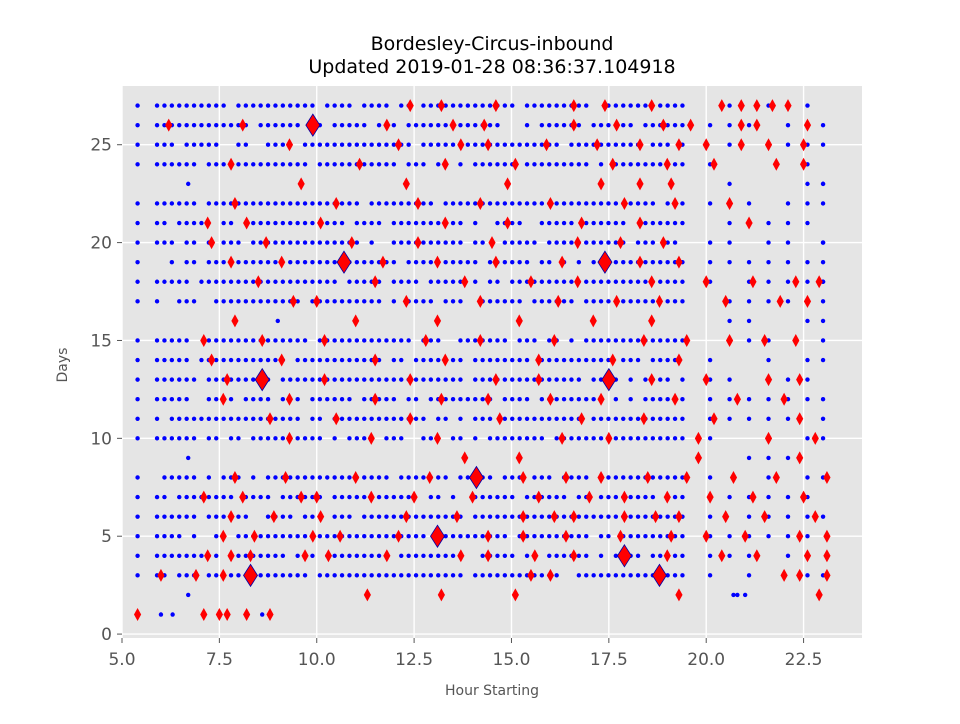 The width and height of the screenshot is (960, 724). I want to click on chart-subtitle: Updated 2019-01-28 08:36:37.104918, so click(491, 67).